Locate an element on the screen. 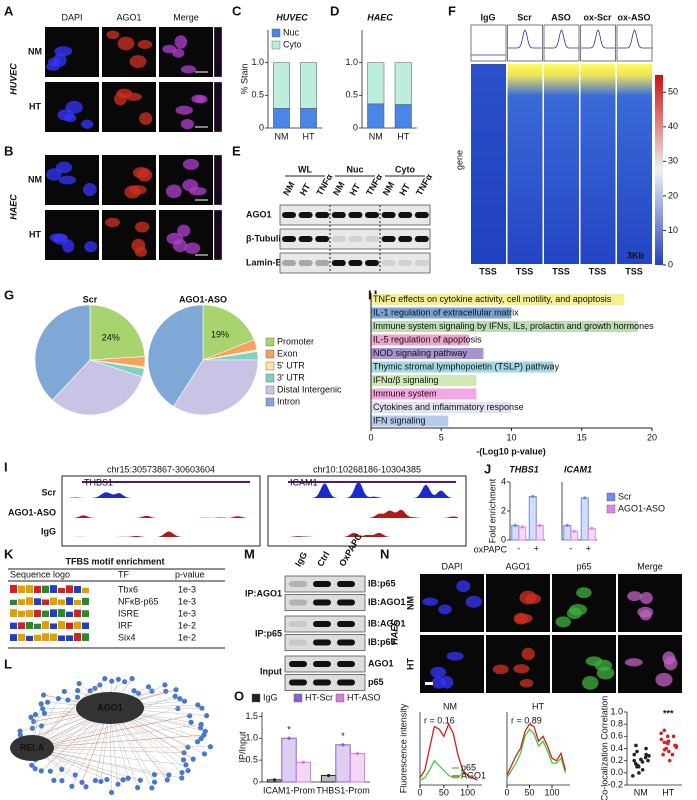 Image resolution: width=697 pixels, height=800 pixels. row-label: NM is located at coordinates (35, 51).